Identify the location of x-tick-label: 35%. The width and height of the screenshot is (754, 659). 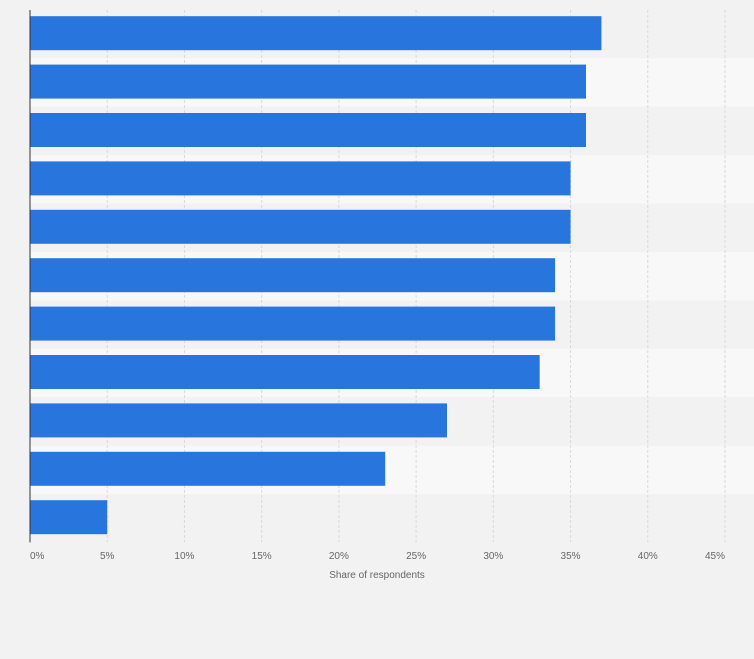
(571, 556).